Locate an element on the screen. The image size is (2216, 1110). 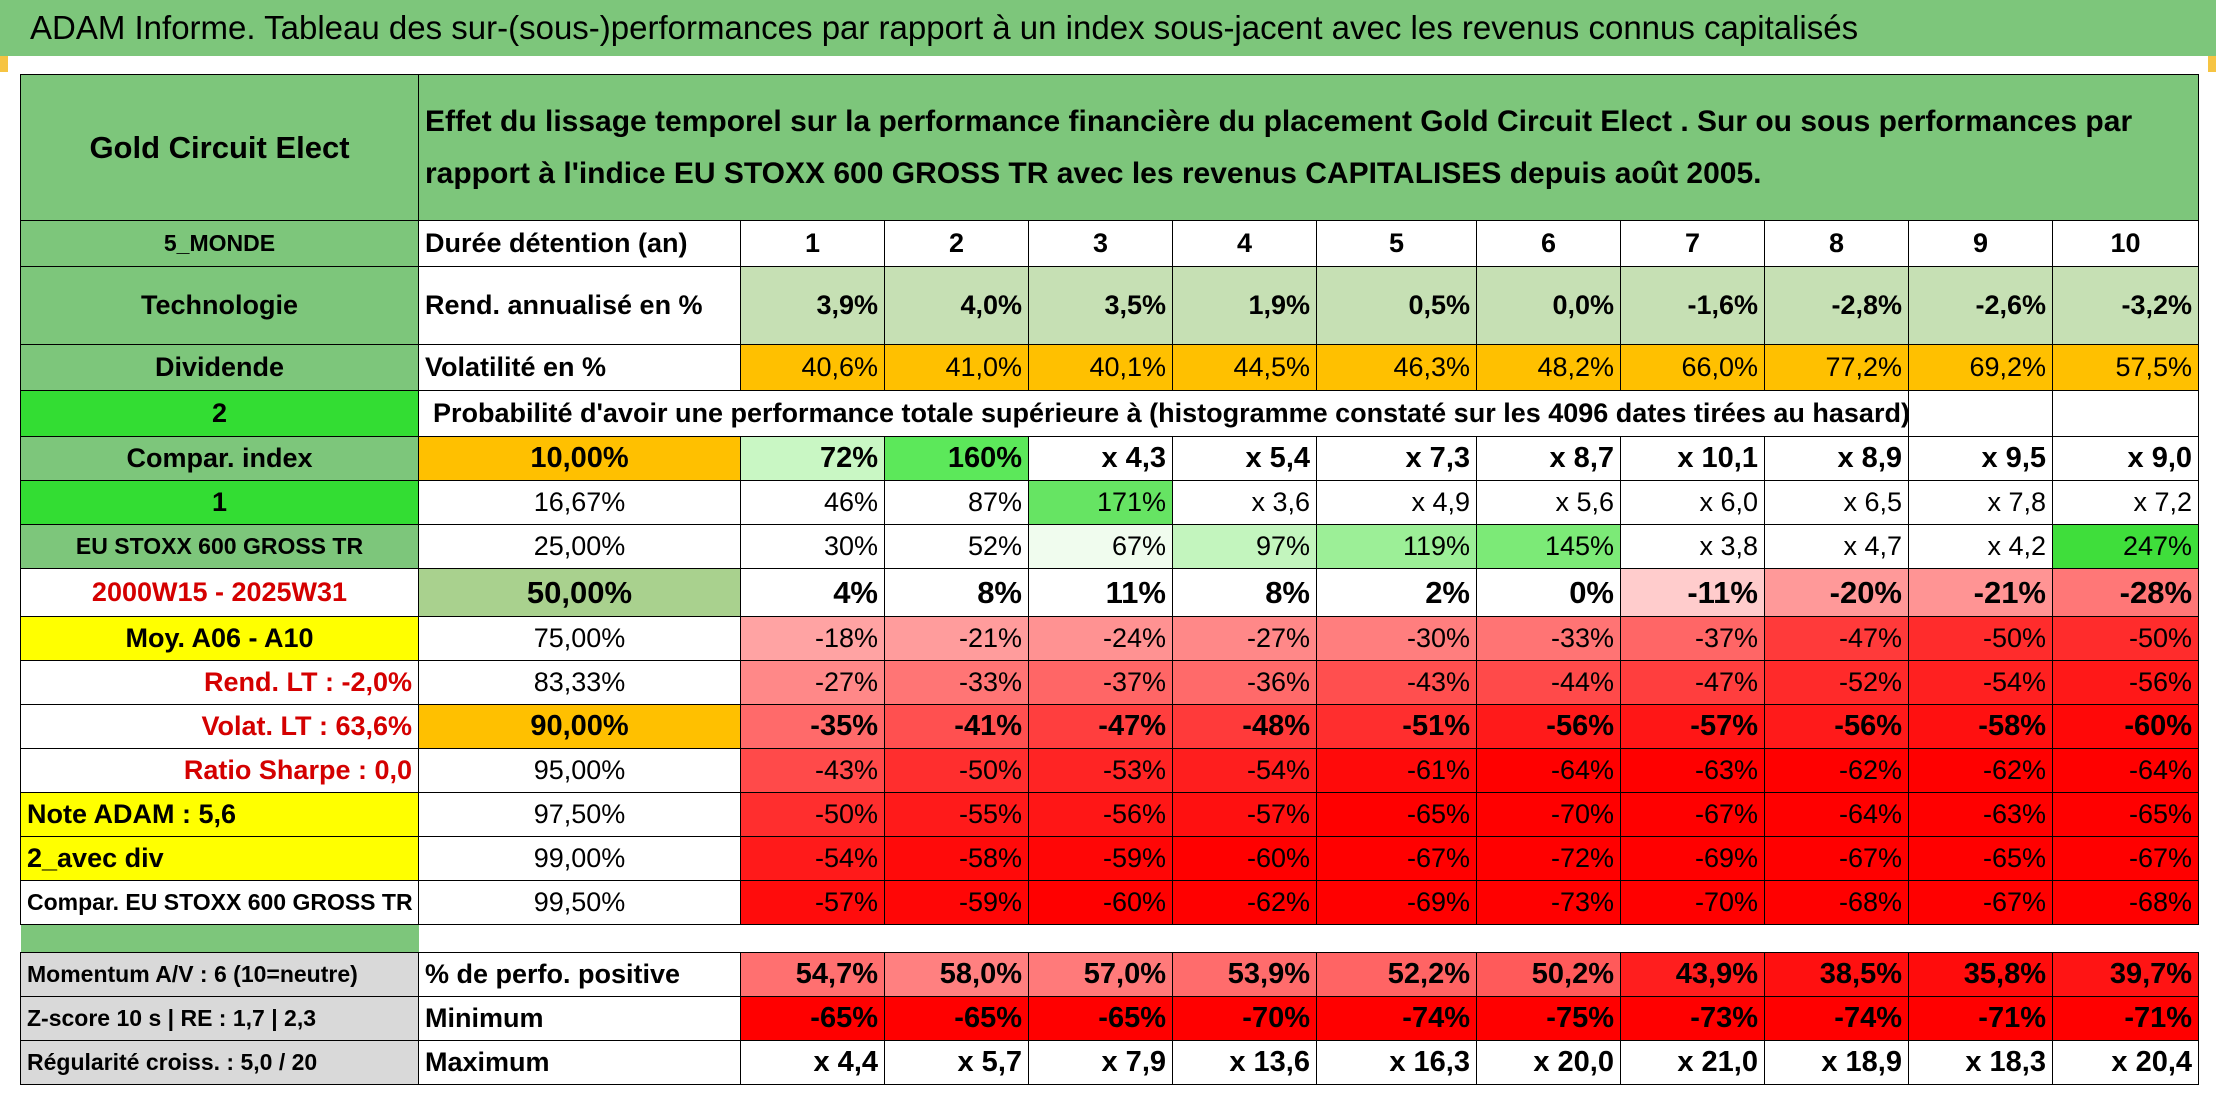
percentile-value: -59% is located at coordinates (1100, 858).